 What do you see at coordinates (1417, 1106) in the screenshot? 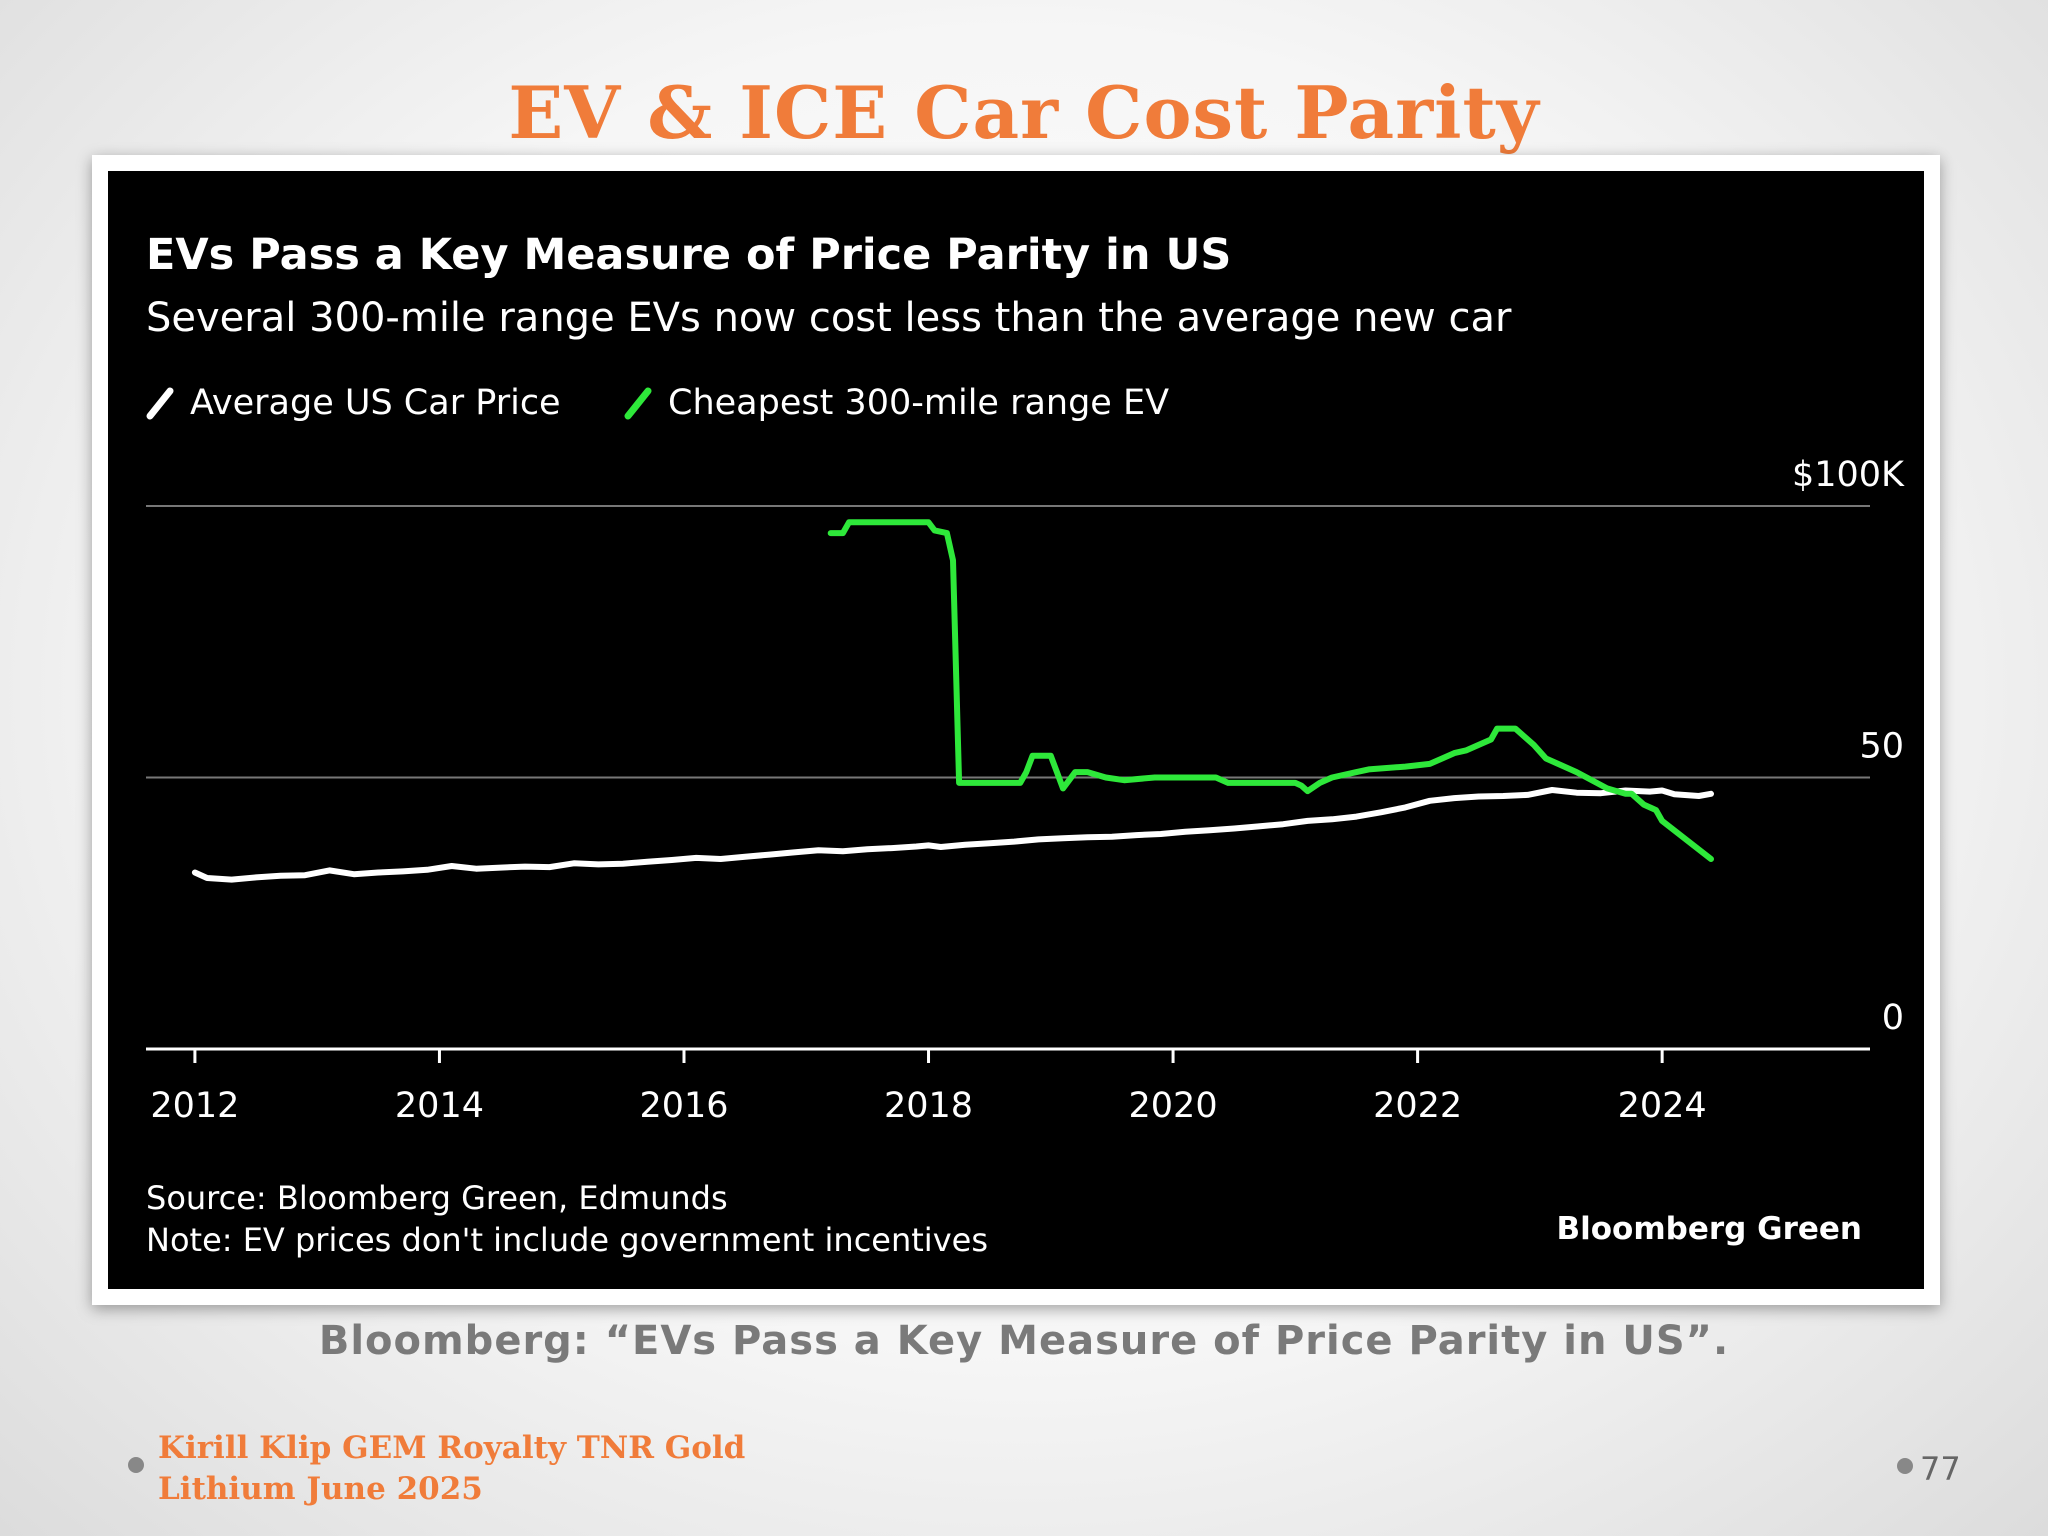
I see `x-tick-label: 2022` at bounding box center [1417, 1106].